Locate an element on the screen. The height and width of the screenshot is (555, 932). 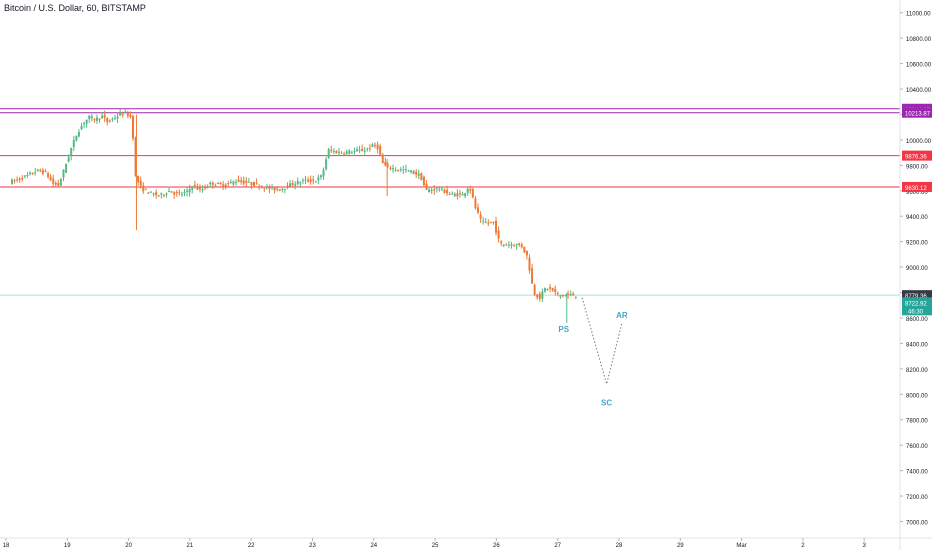
time-axis: 18 19 20 21 22 23 24 25 26 27 28 29 Mar 2 3 is located at coordinates (466, 543).